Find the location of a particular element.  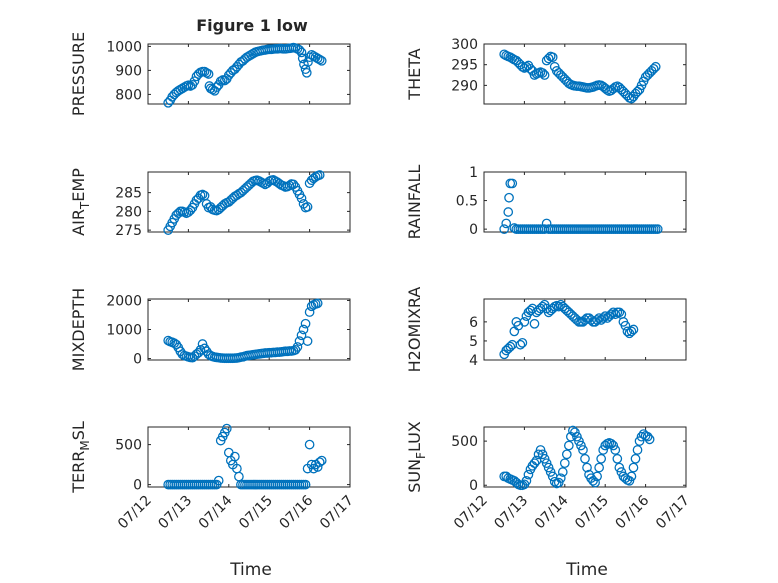

y-tick-label: 275 is located at coordinates (128, 231).